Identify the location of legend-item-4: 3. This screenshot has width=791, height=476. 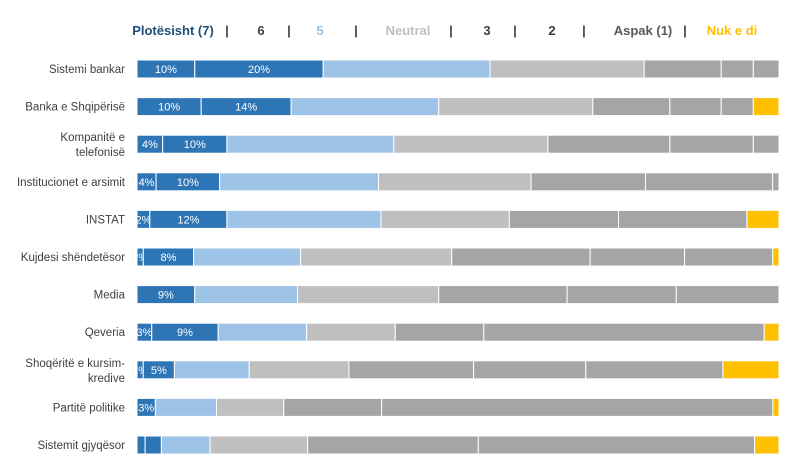
(486, 30).